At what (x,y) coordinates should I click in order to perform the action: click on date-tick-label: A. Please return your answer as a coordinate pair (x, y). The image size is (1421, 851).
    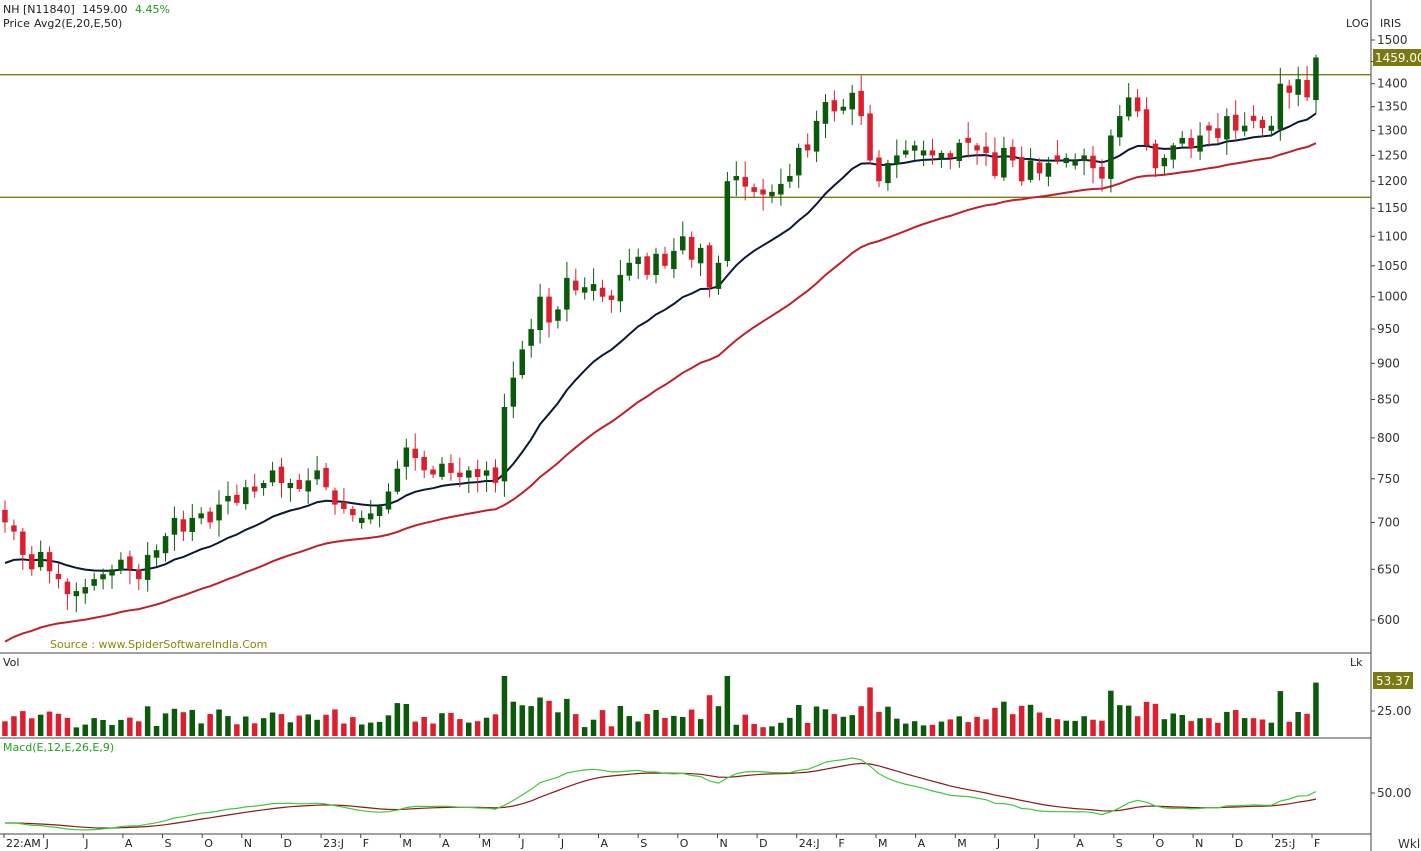
    Looking at the image, I should click on (605, 843).